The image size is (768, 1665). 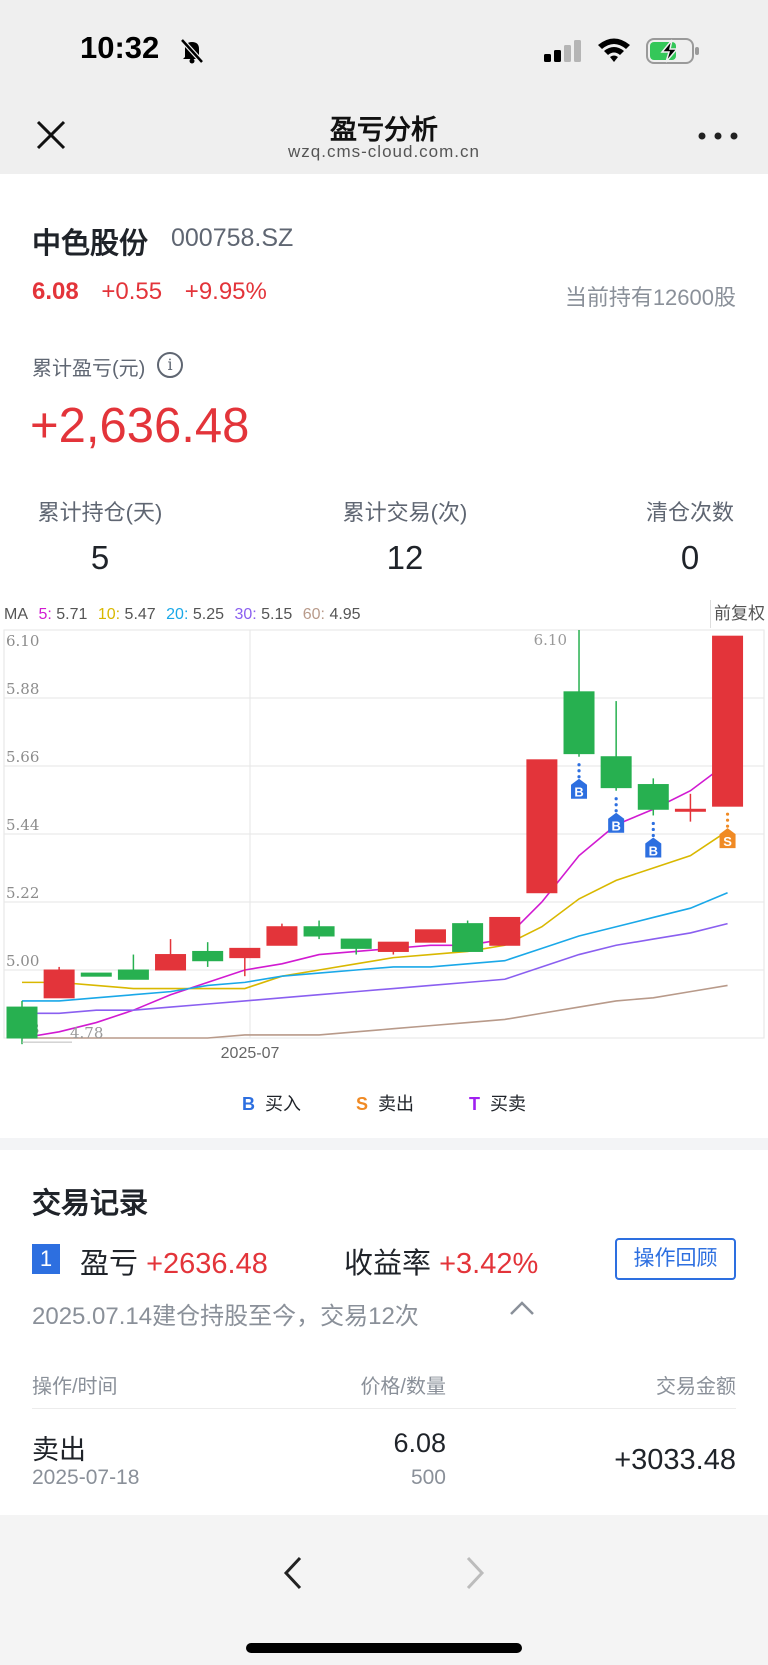 I want to click on forward-icon, so click(x=475, y=1573).